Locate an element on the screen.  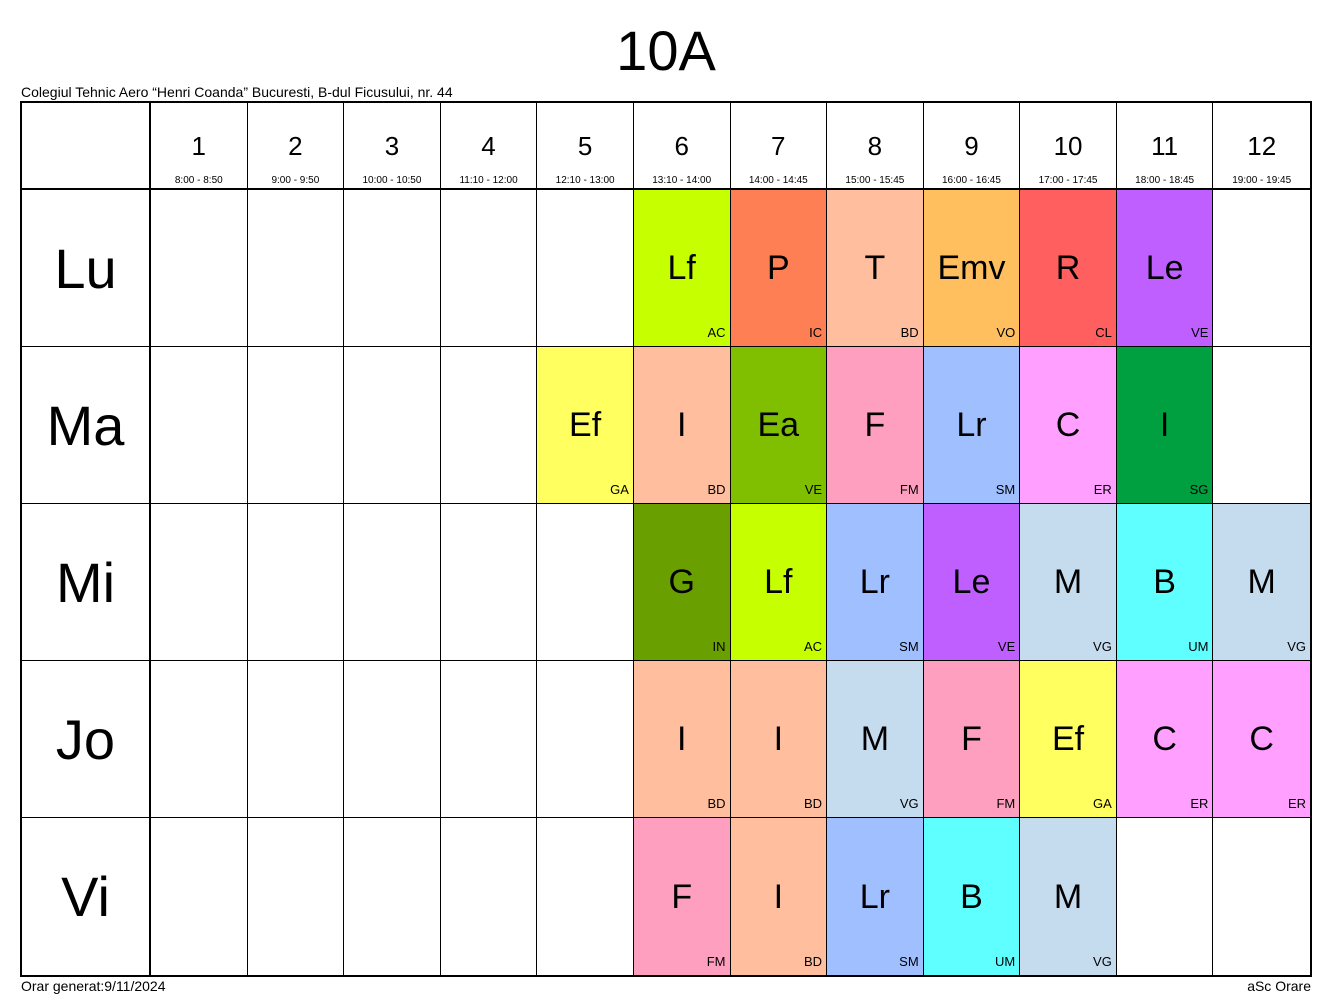
period-header: 8 15:00 - 15:45 is located at coordinates (875, 146).